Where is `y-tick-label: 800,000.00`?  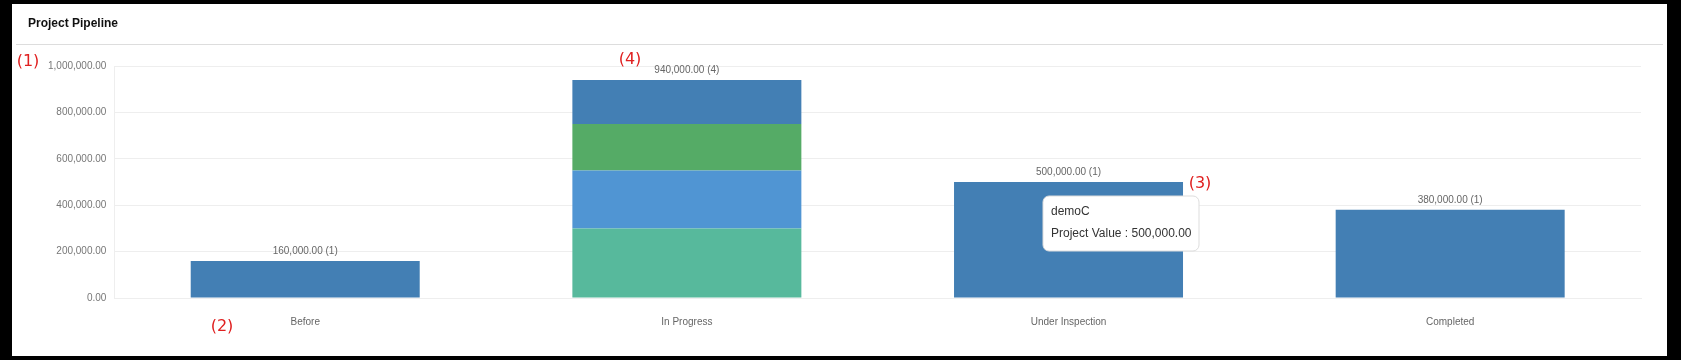 y-tick-label: 800,000.00 is located at coordinates (81, 112).